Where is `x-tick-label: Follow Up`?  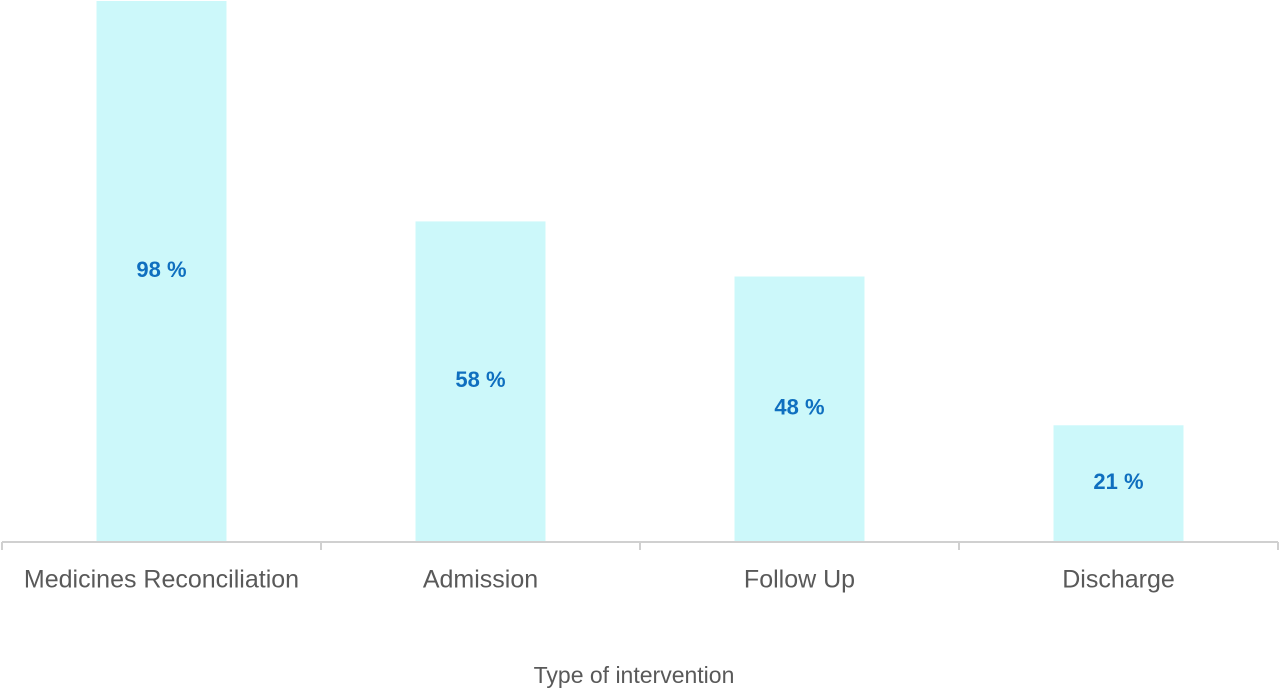 x-tick-label: Follow Up is located at coordinates (799, 580).